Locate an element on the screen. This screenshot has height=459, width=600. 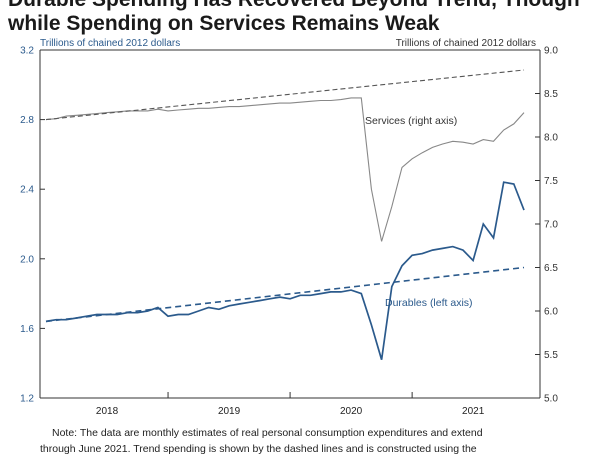
x-tick-label: 2021 is located at coordinates (473, 411).